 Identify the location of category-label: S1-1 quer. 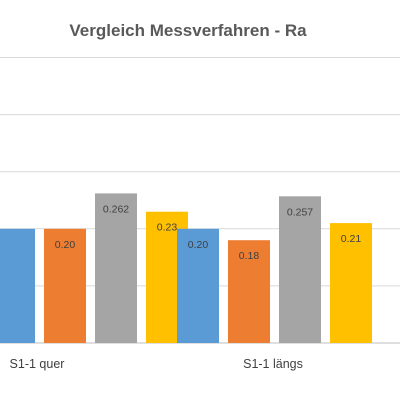
(37, 364).